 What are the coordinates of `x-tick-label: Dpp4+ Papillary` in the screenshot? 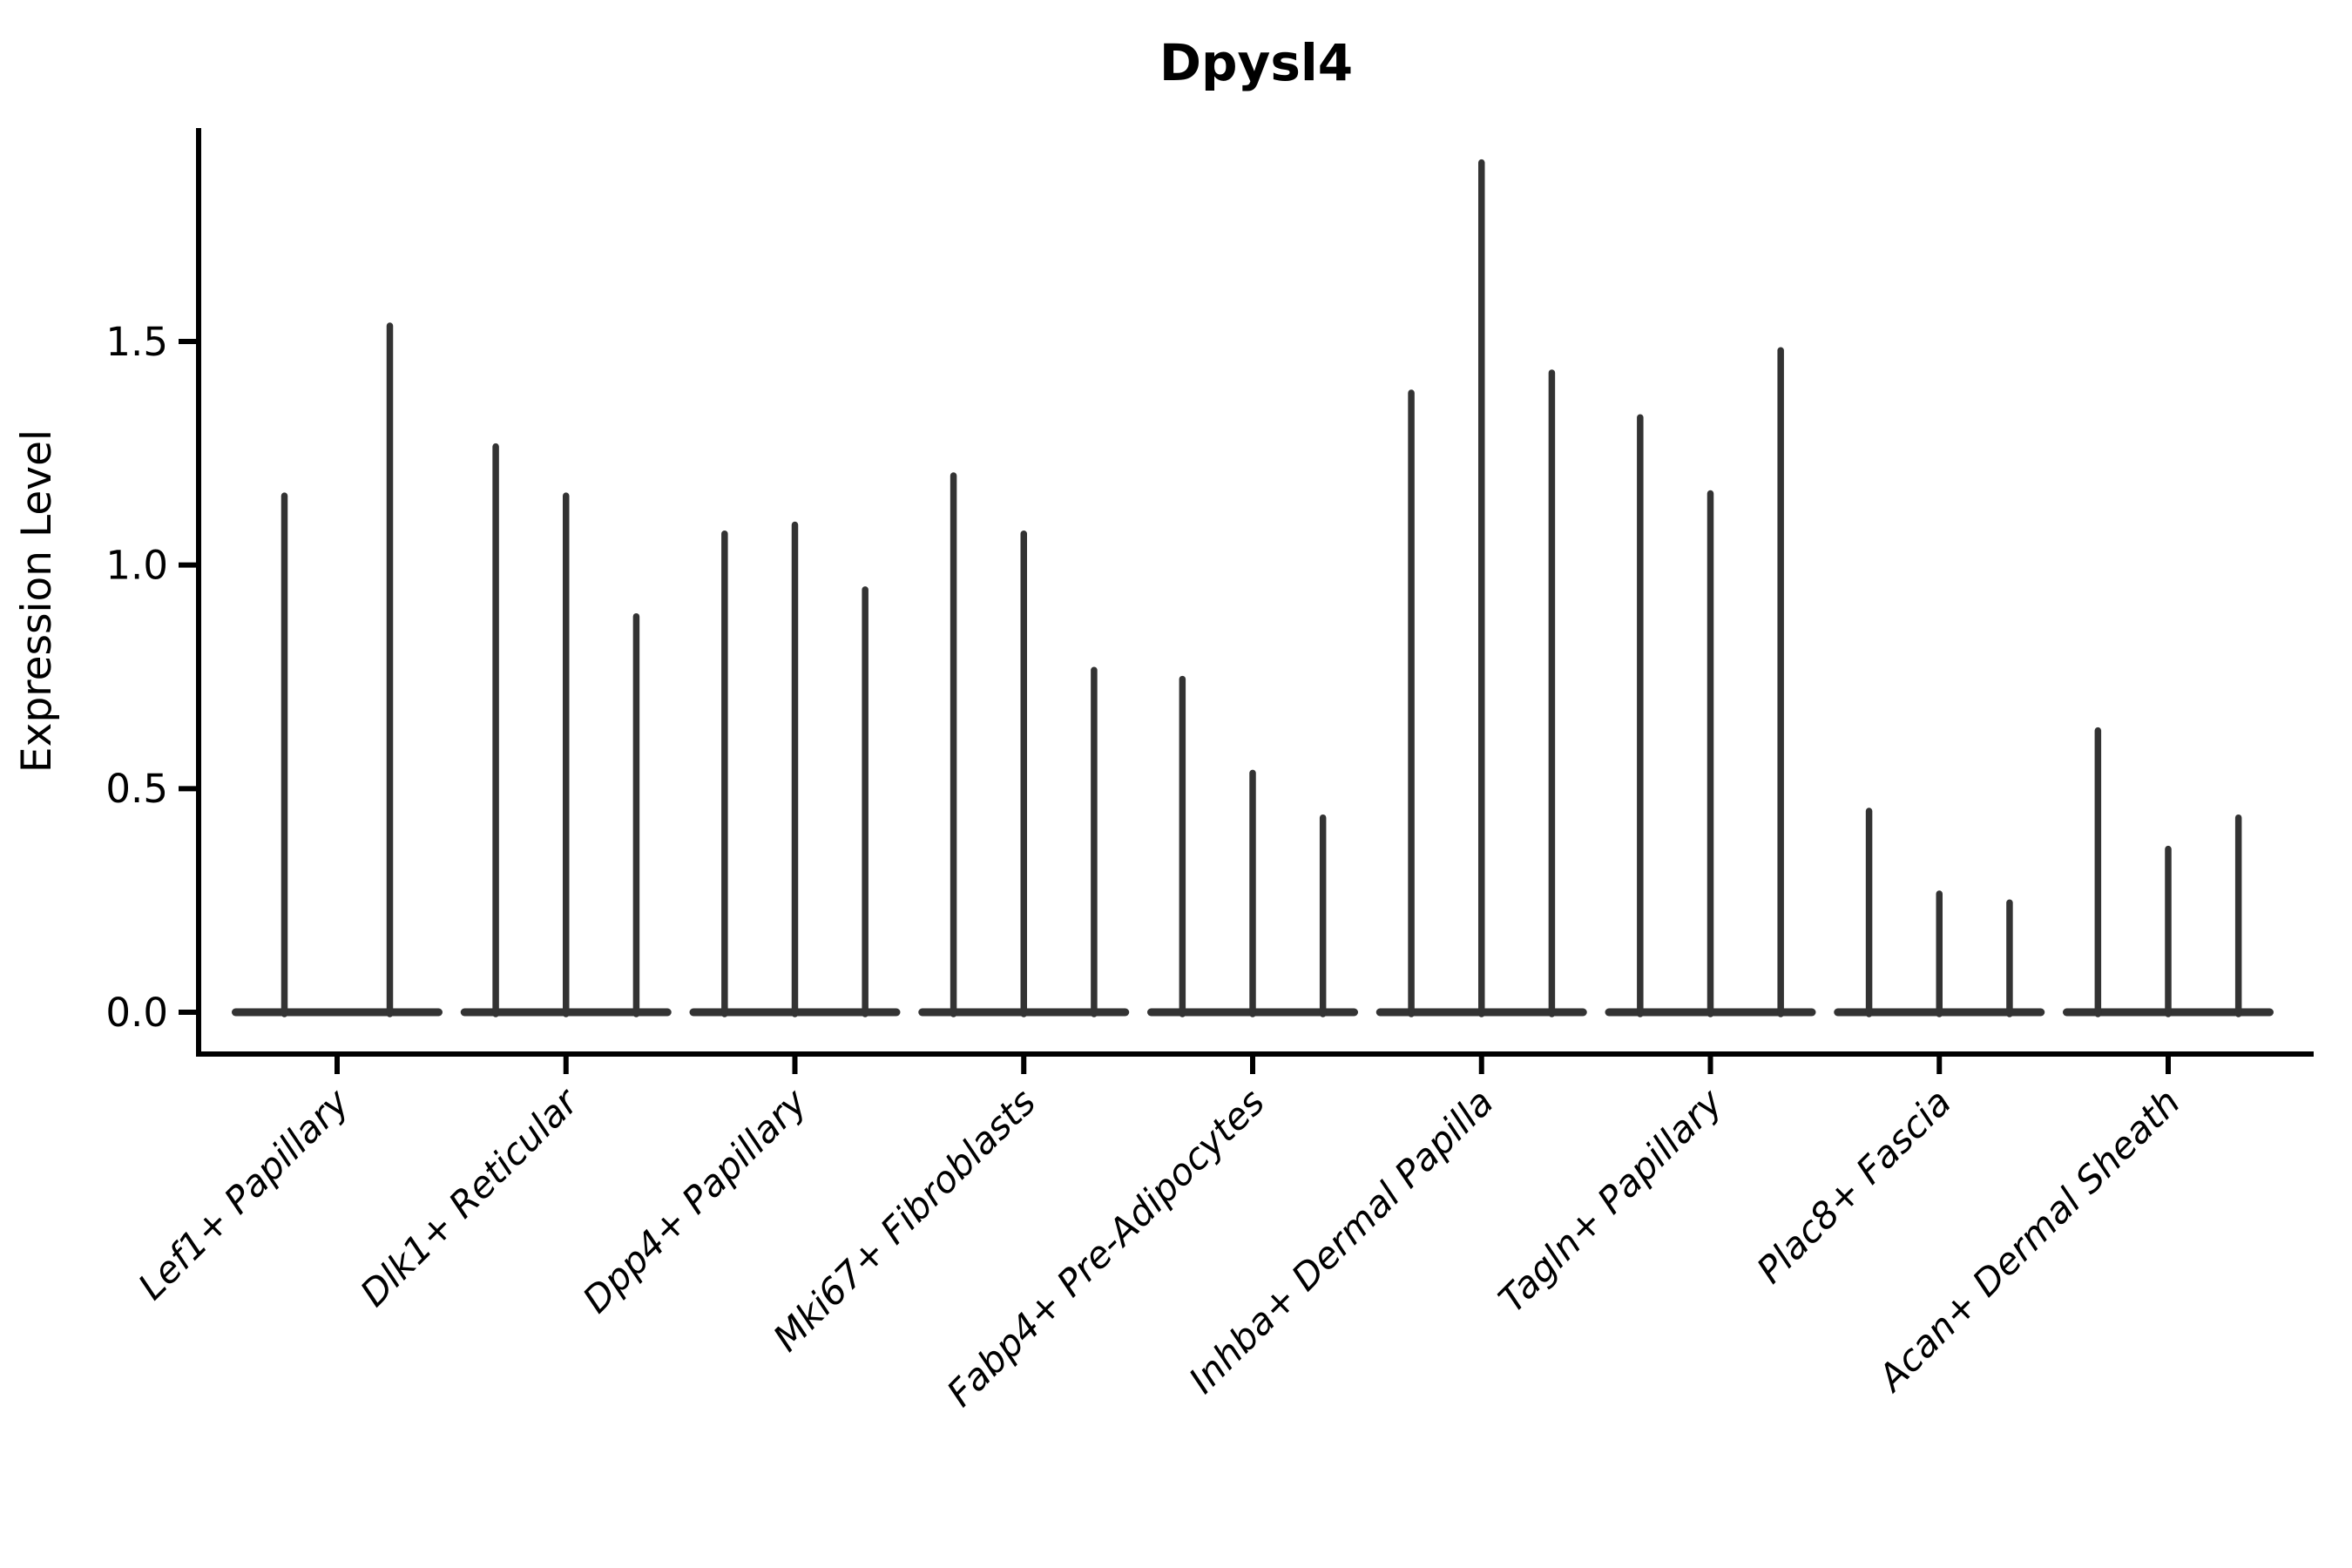 It's located at (694, 1201).